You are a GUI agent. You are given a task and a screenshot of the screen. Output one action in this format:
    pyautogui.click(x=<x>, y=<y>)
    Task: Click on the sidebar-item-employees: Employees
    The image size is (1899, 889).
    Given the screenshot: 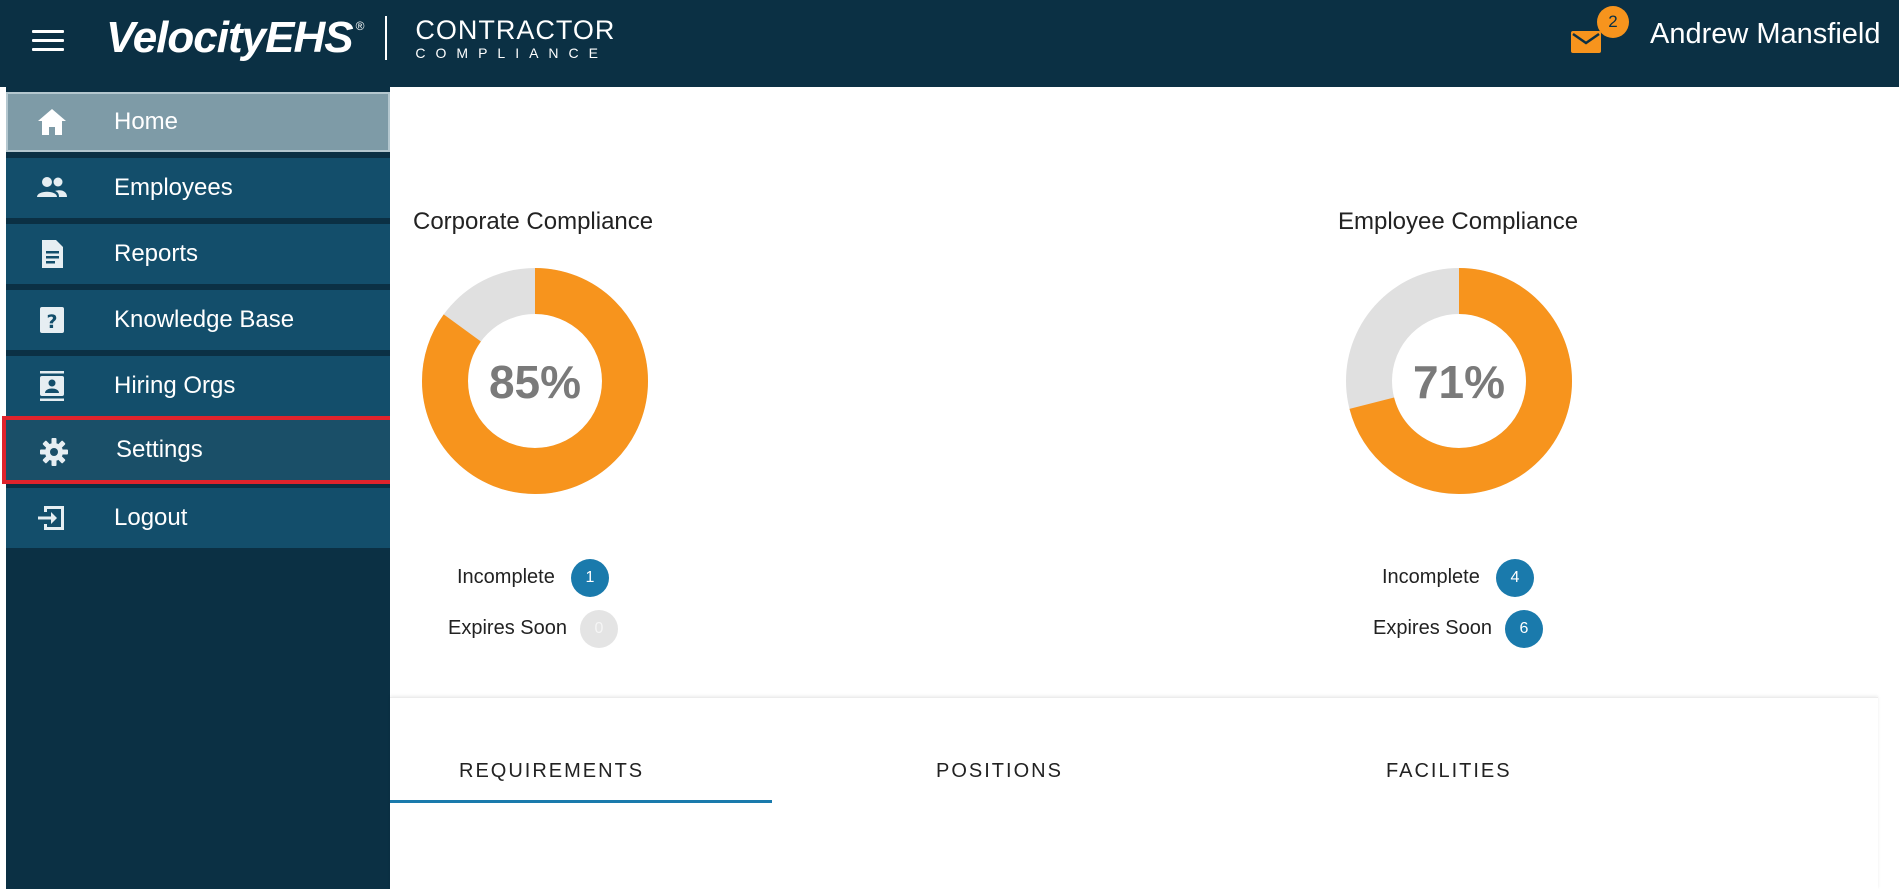 What is the action you would take?
    pyautogui.click(x=198, y=188)
    